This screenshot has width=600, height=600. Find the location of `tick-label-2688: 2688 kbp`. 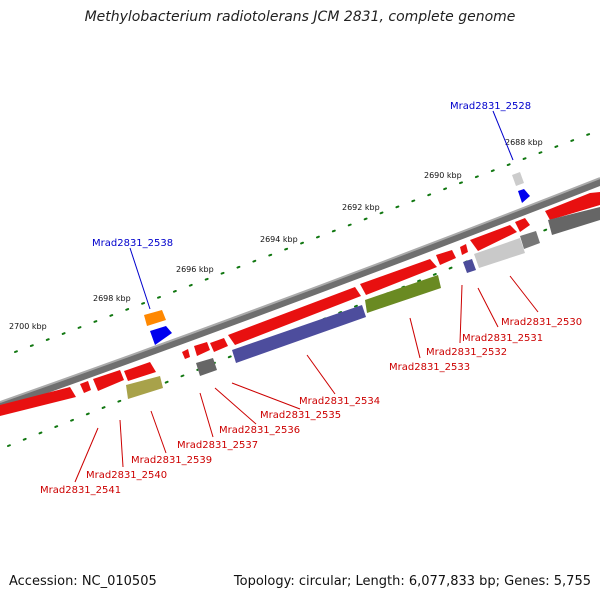

tick-label-2688: 2688 kbp is located at coordinates (524, 142).